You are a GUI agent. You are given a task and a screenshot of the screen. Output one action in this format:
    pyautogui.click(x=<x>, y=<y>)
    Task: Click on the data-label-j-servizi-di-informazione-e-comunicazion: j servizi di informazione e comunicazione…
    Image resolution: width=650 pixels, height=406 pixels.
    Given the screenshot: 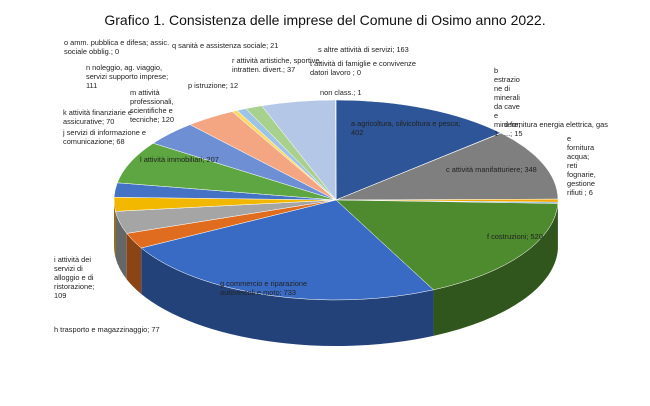 What is the action you would take?
    pyautogui.click(x=104, y=137)
    